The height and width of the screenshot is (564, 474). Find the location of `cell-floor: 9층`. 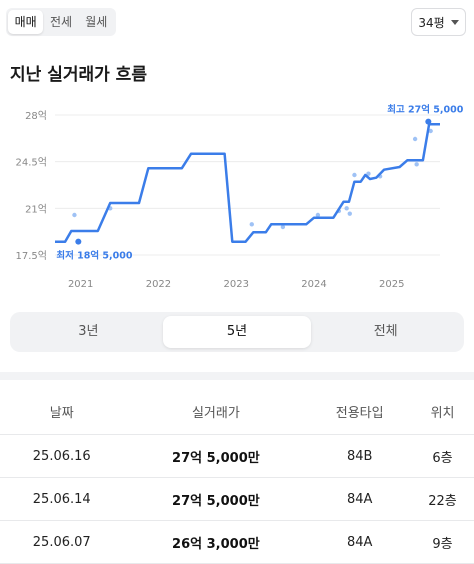

cell-floor: 9층 is located at coordinates (442, 542).